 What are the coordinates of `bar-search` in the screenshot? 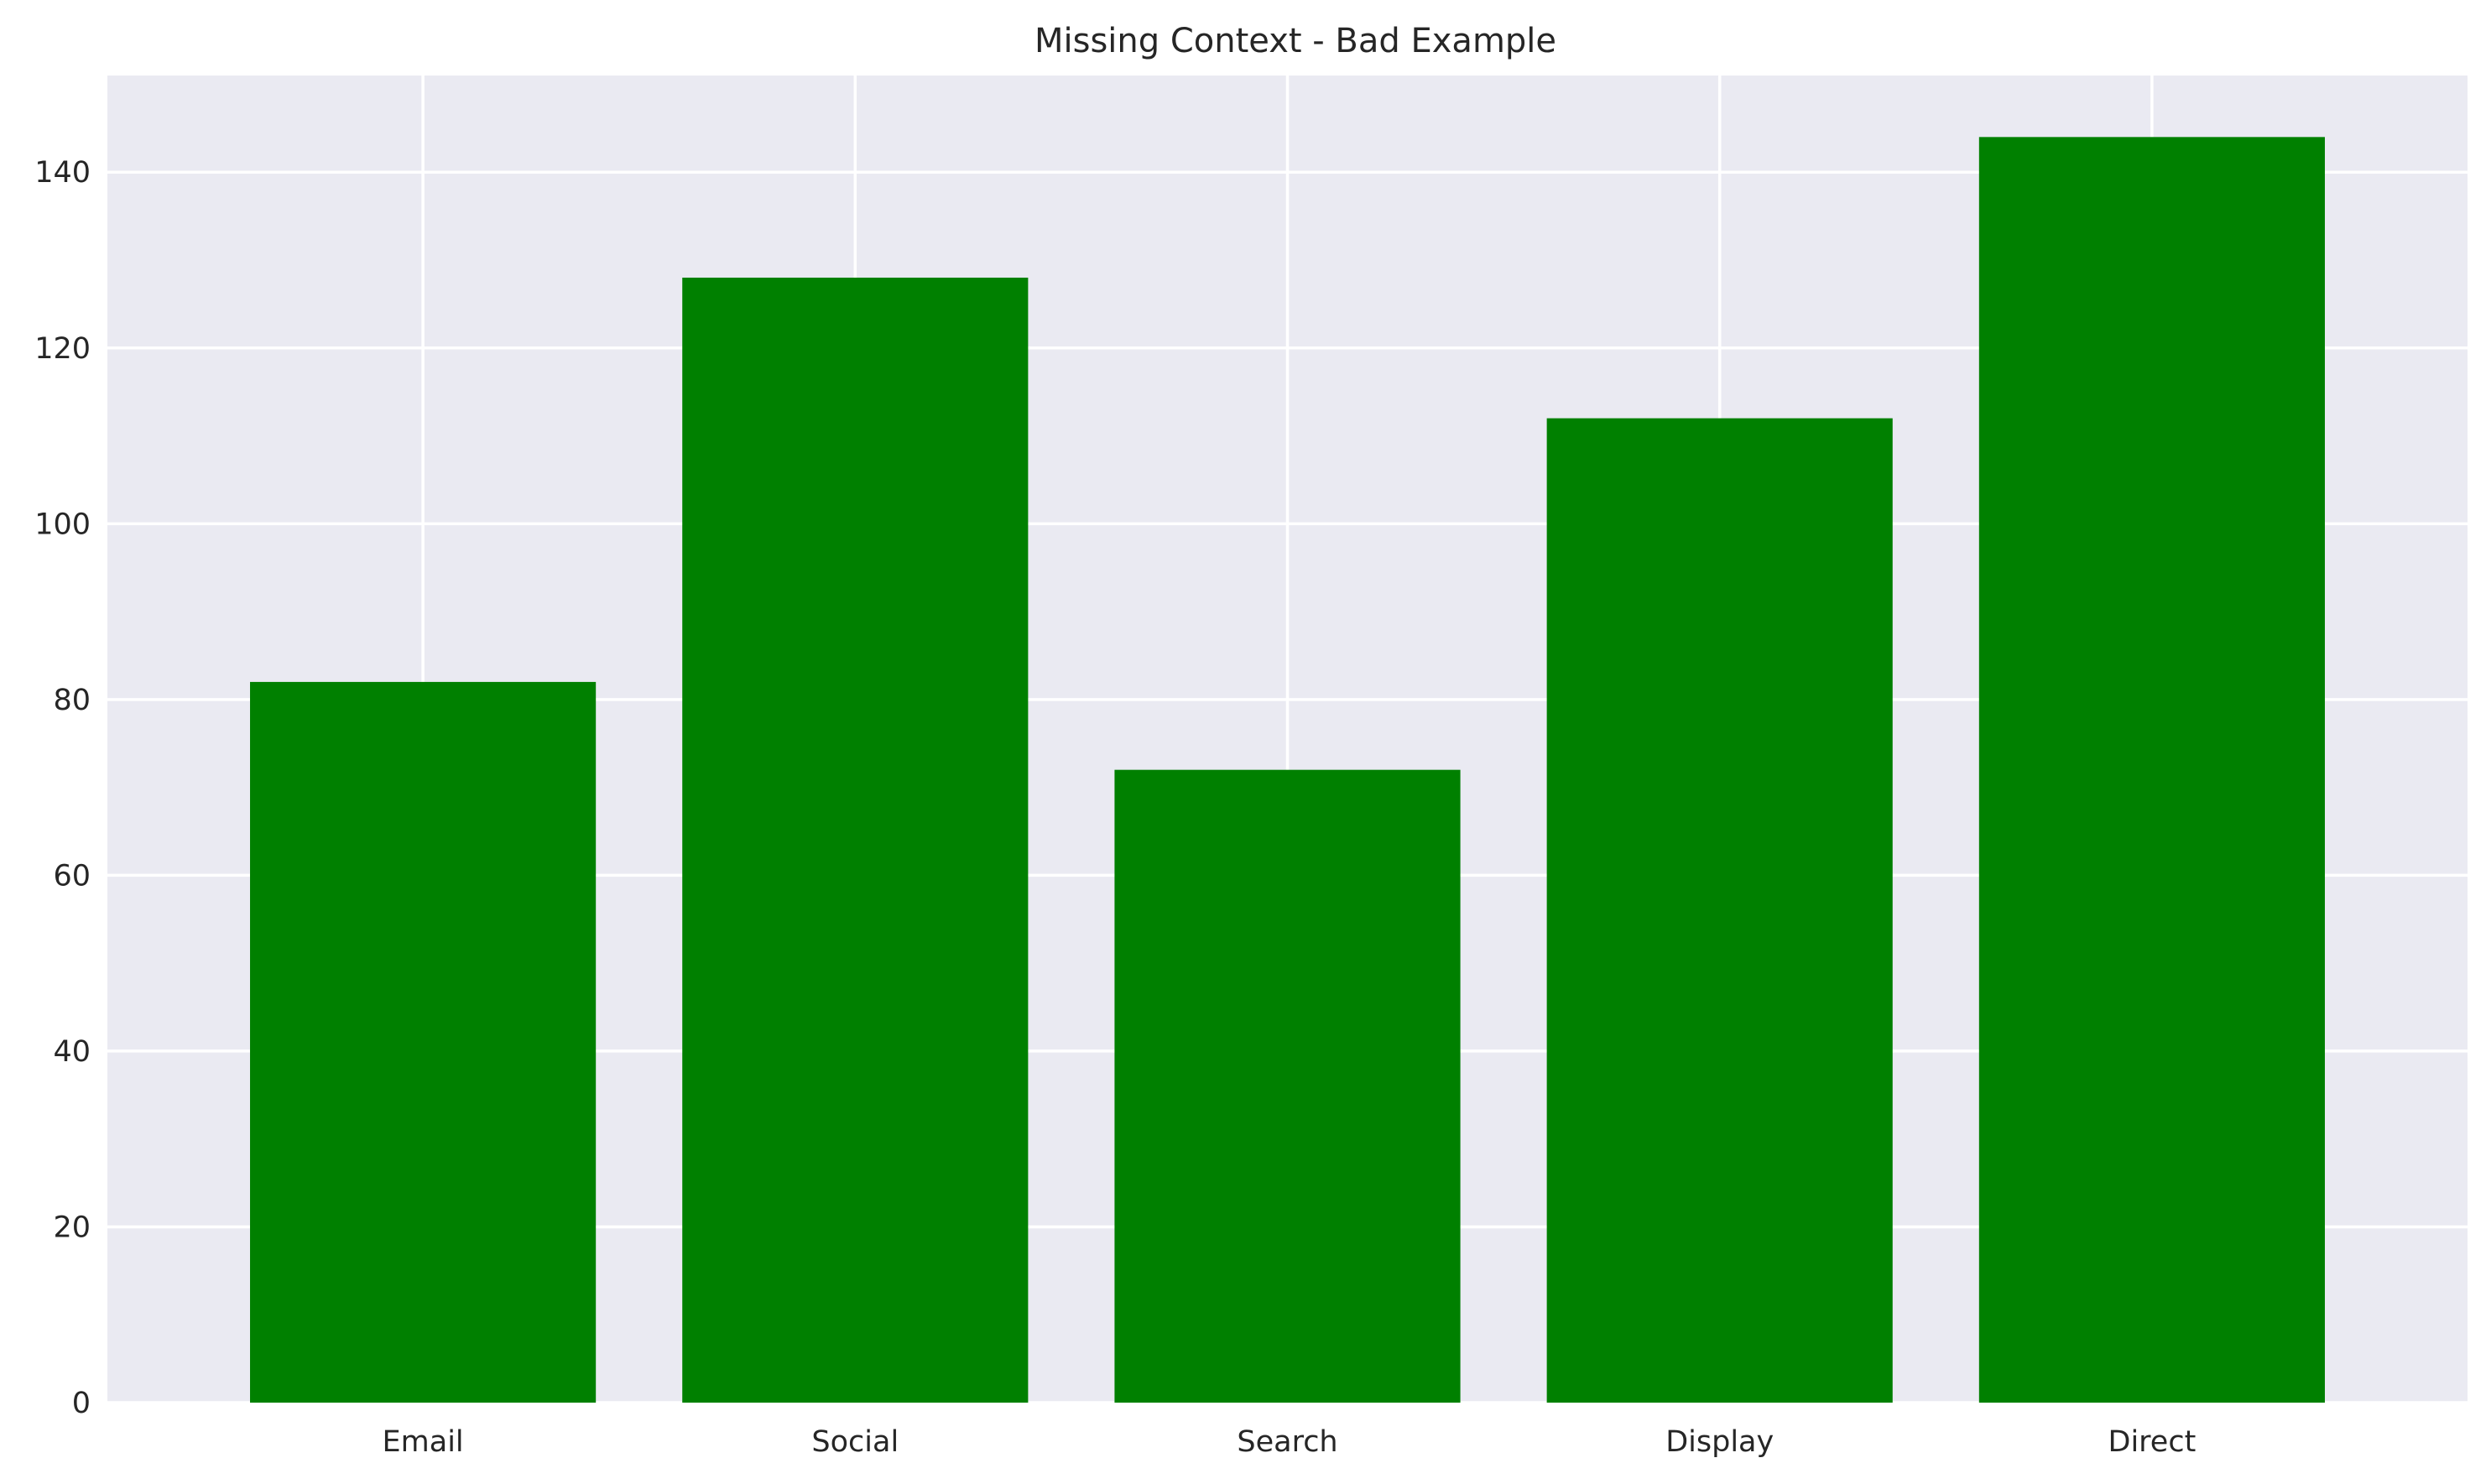 It's located at (1287, 1086).